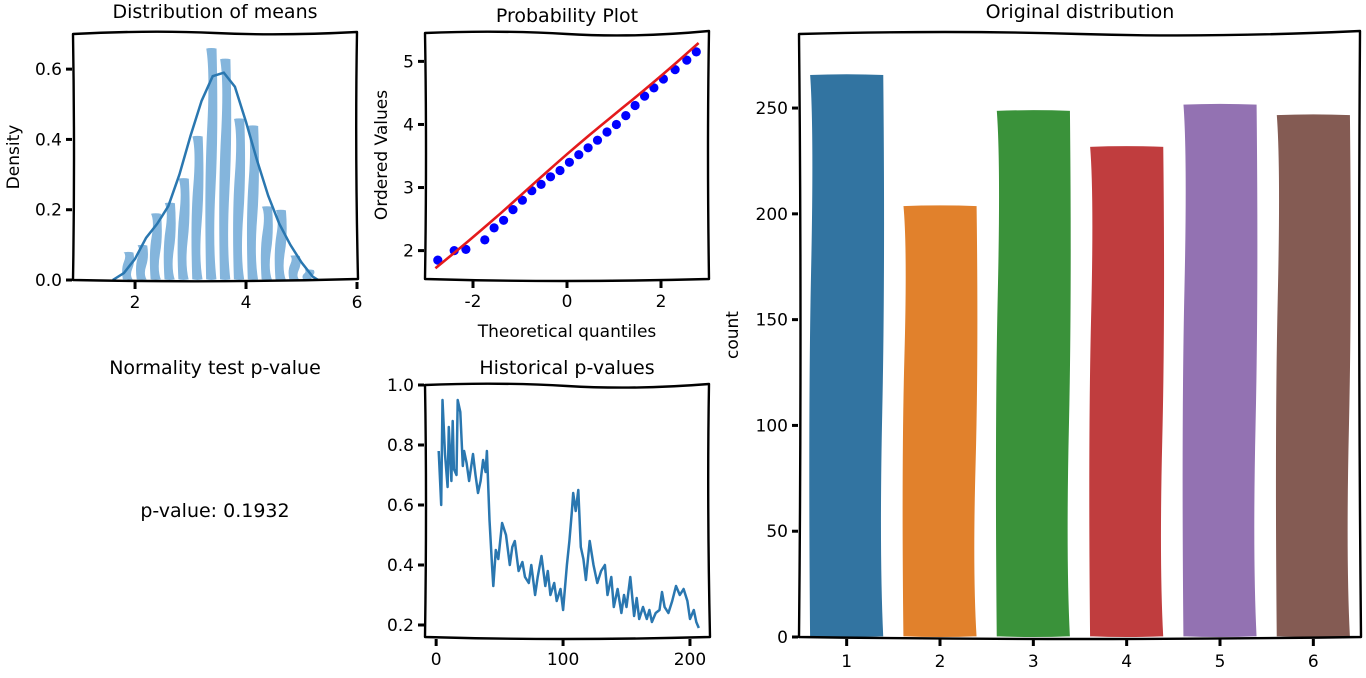 This screenshot has width=1366, height=678. Describe the element at coordinates (846, 662) in the screenshot. I see `orig-xtick-label: 1` at that location.